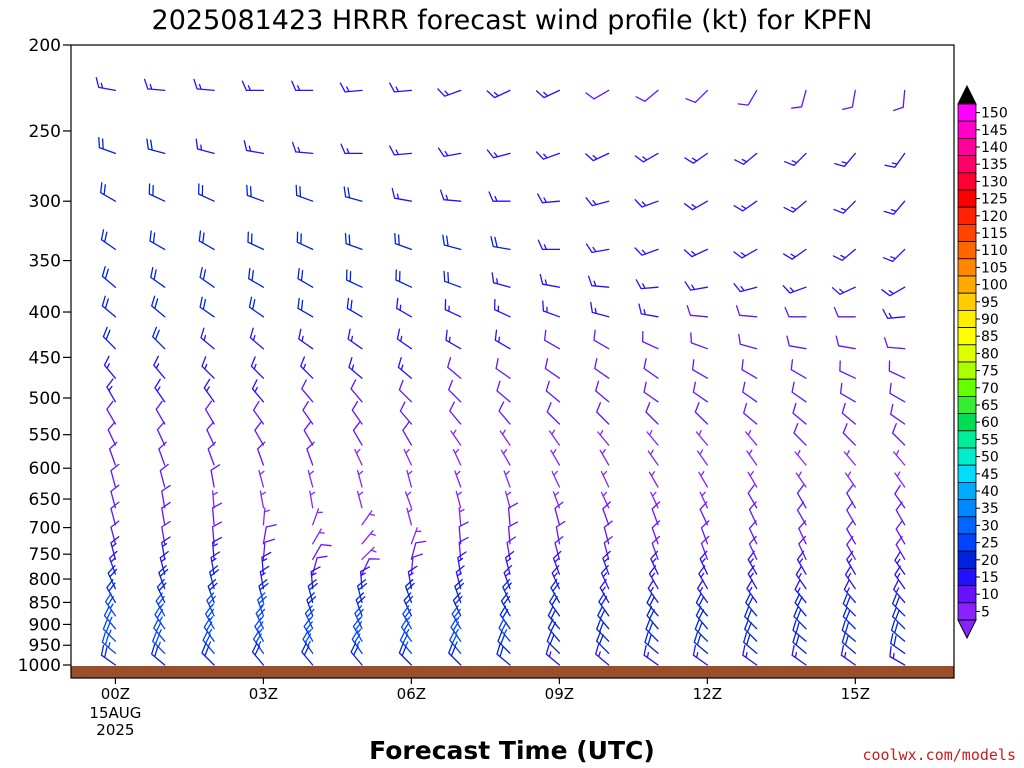 The image size is (1024, 768). I want to click on y-tick-label: 250, so click(45, 132).